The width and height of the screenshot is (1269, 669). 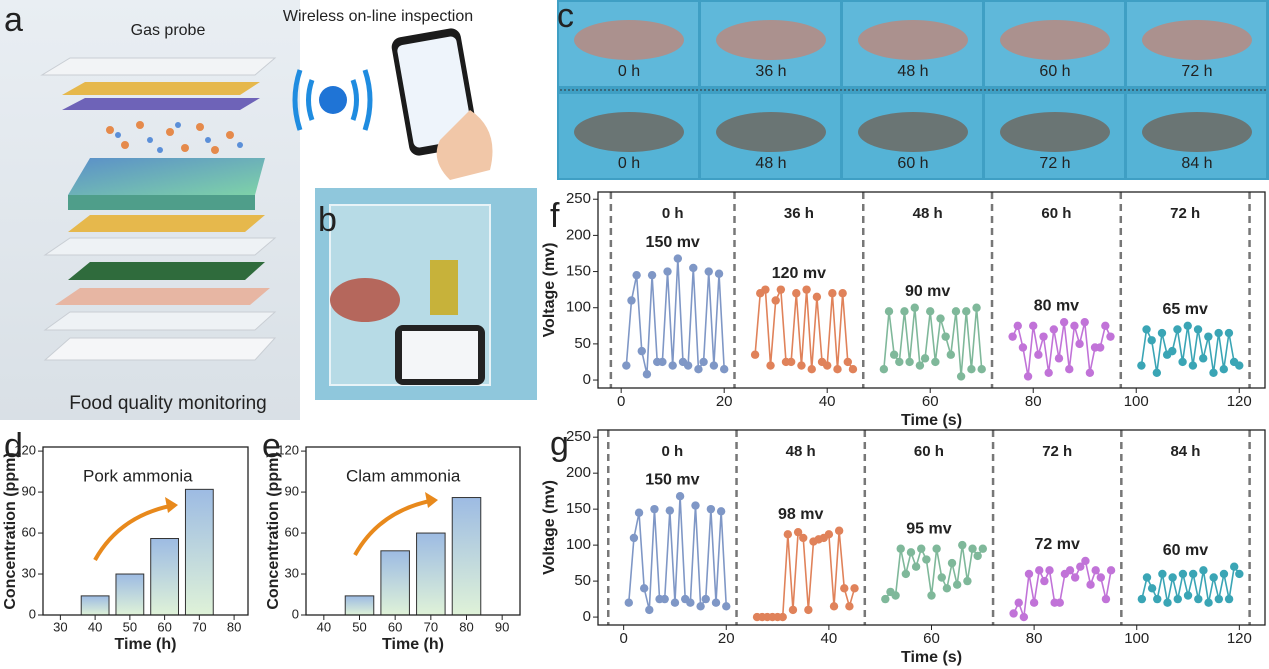 I want to click on gas-molecules, so click(x=170, y=137).